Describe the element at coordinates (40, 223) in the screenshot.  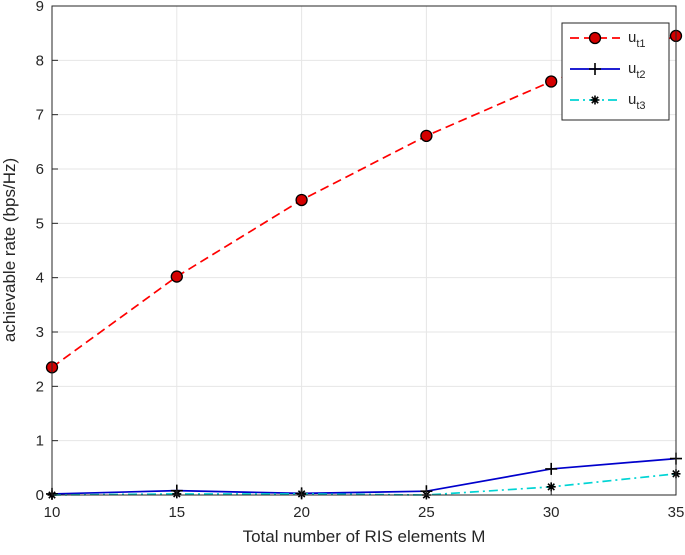
I see `y-tick-label: 5` at that location.